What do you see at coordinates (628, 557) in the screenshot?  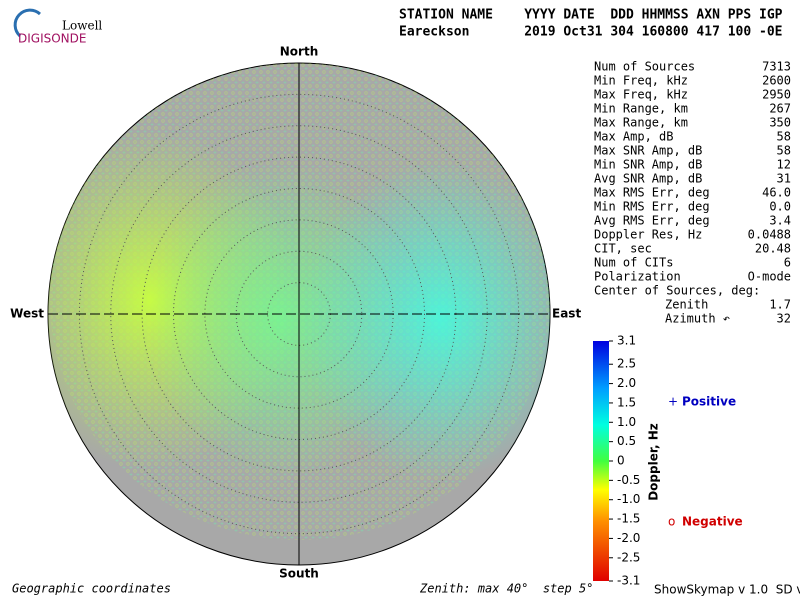 I see `colorbar-tick-label: -2.5` at bounding box center [628, 557].